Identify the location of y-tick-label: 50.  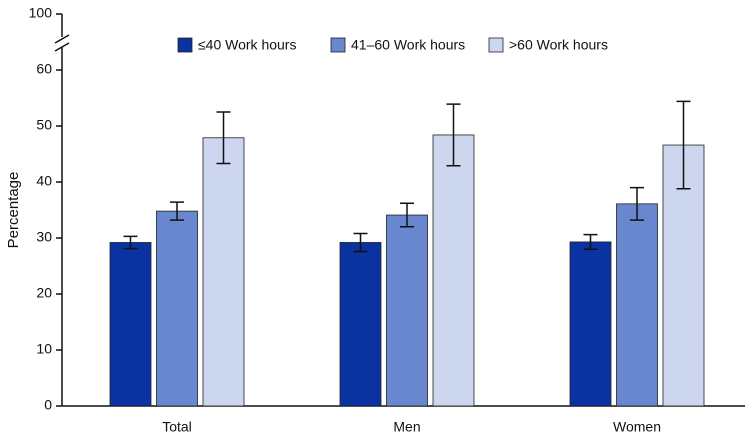
(44, 125).